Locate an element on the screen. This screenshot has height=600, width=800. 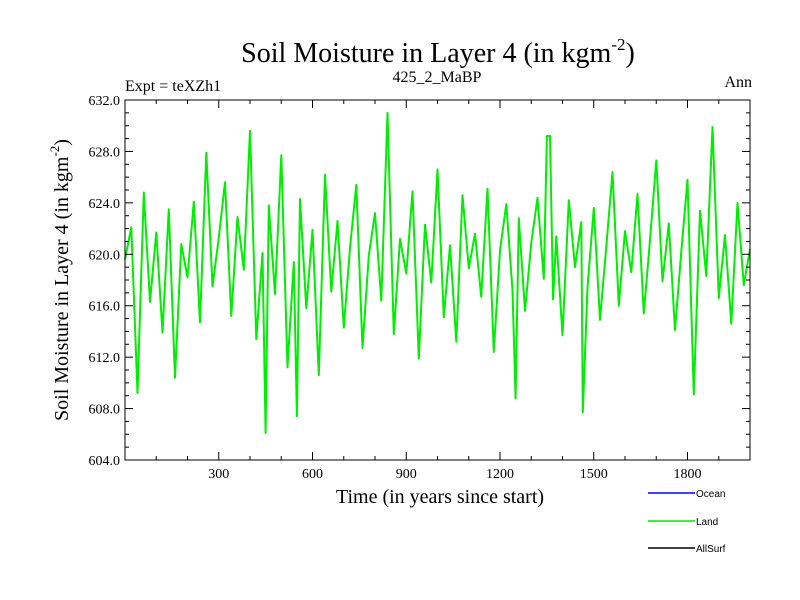
y-tick-label: 620.0 is located at coordinates (105, 255).